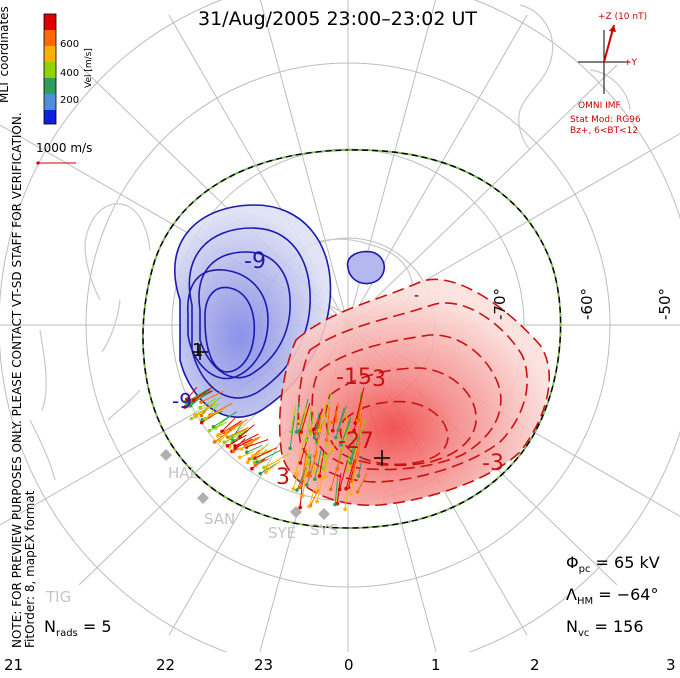 The image size is (680, 678). What do you see at coordinates (416, 296) in the screenshot?
I see `contour-label: -` at bounding box center [416, 296].